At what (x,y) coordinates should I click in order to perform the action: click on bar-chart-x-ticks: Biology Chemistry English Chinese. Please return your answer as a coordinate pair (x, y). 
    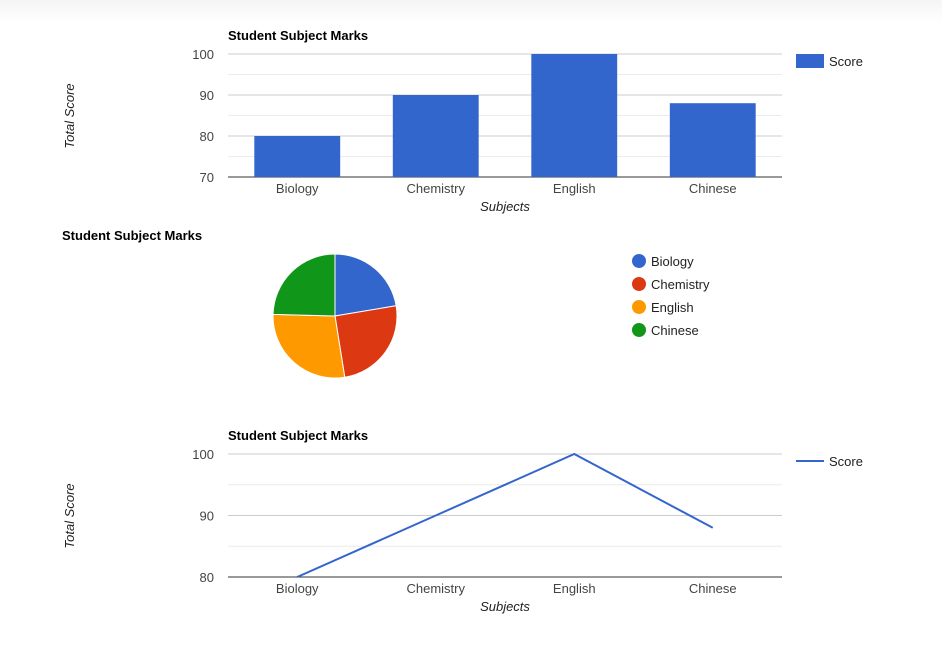
    Looking at the image, I should click on (506, 188).